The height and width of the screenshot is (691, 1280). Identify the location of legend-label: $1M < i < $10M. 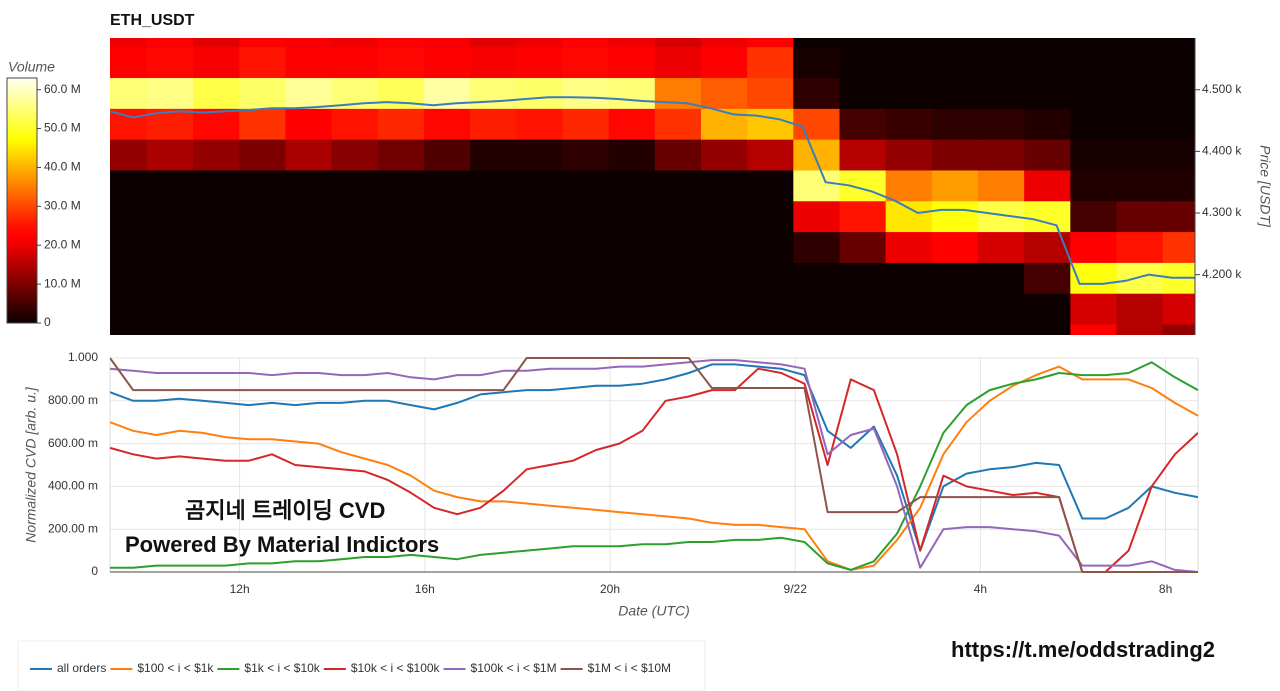
(629, 668).